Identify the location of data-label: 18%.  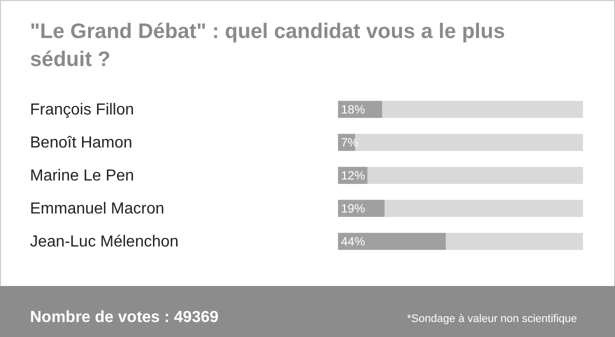
(353, 109).